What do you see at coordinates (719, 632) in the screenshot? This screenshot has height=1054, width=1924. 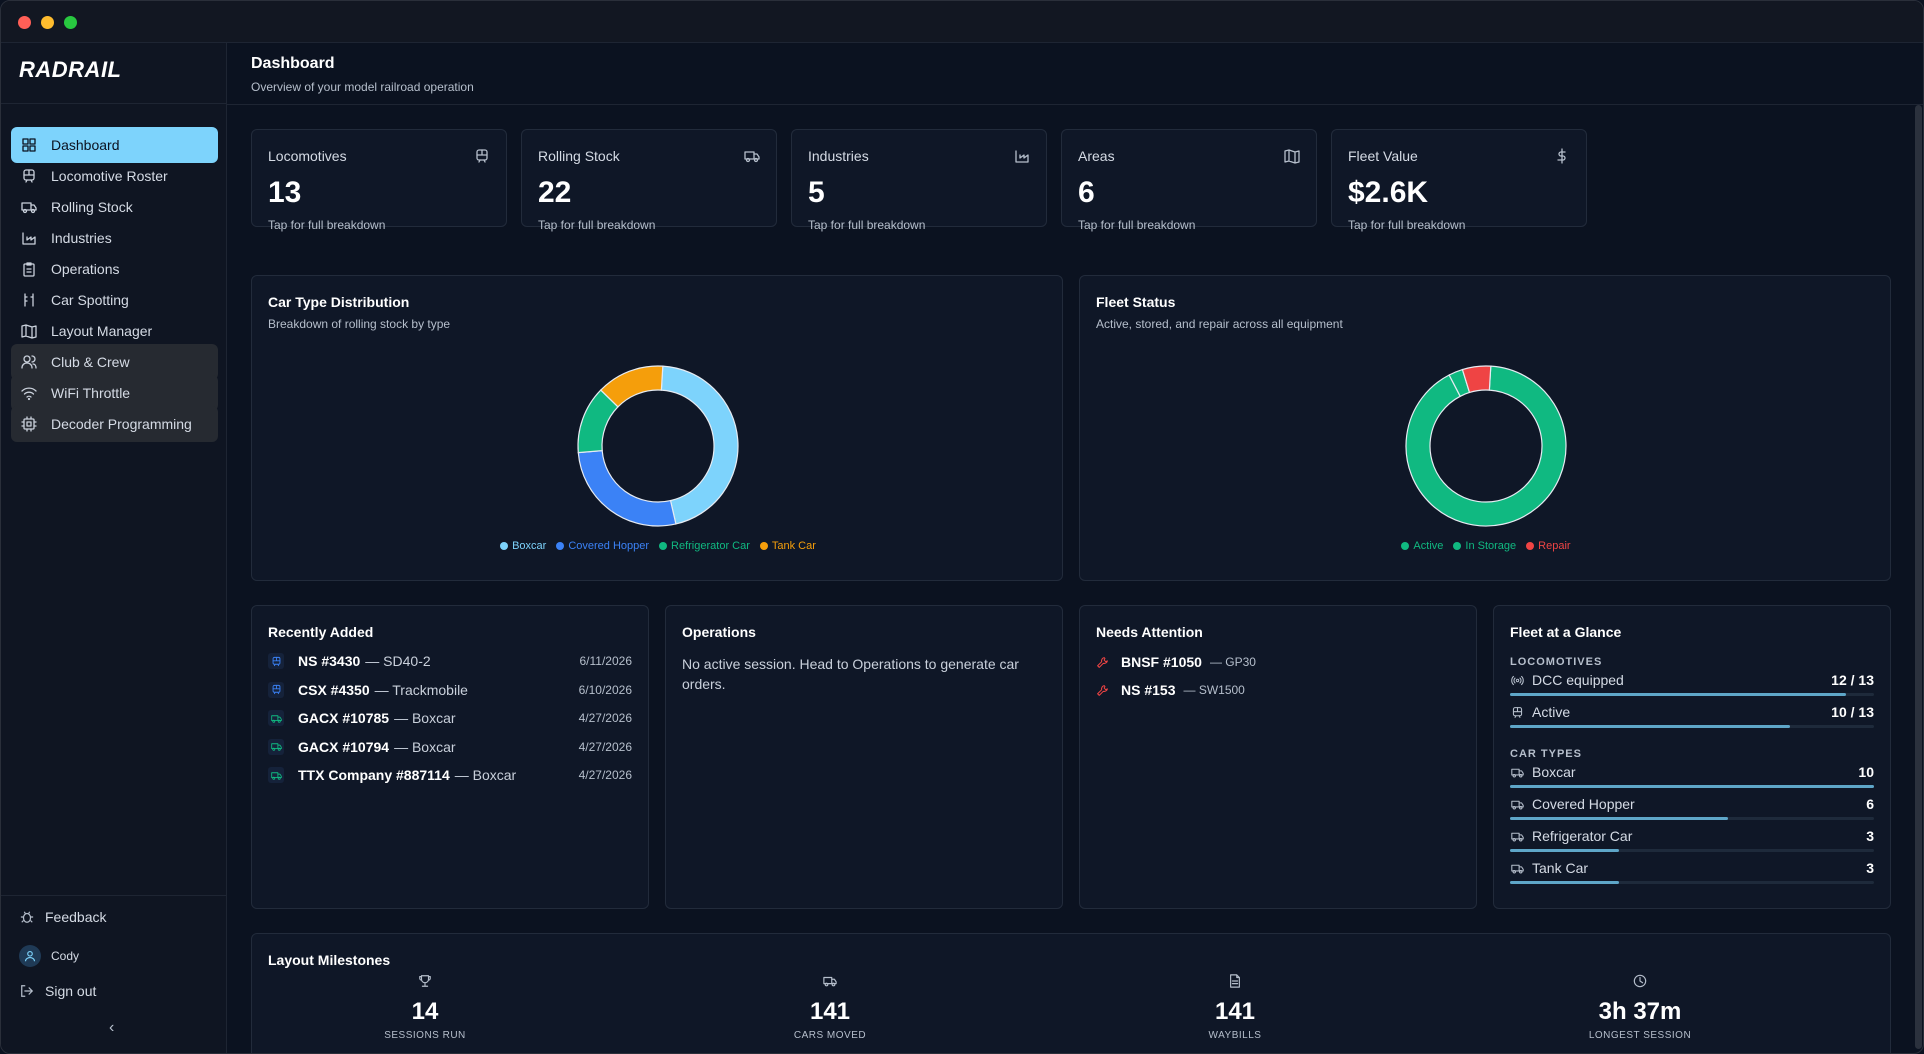 I see `card-title: Operations` at bounding box center [719, 632].